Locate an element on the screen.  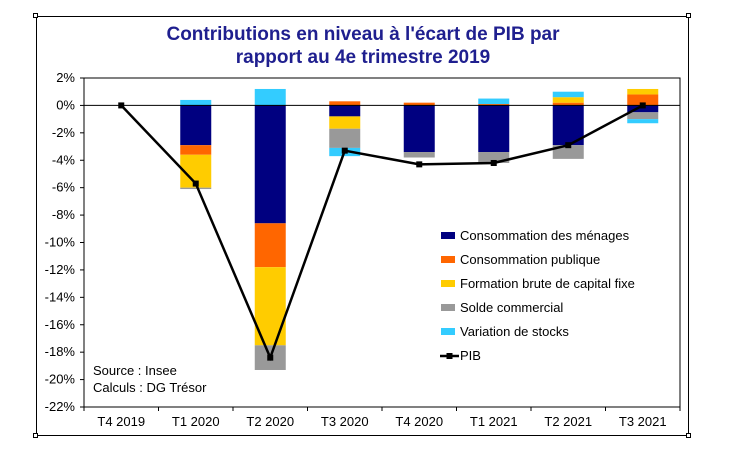
y-tick-label: -8% is located at coordinates (64, 214).